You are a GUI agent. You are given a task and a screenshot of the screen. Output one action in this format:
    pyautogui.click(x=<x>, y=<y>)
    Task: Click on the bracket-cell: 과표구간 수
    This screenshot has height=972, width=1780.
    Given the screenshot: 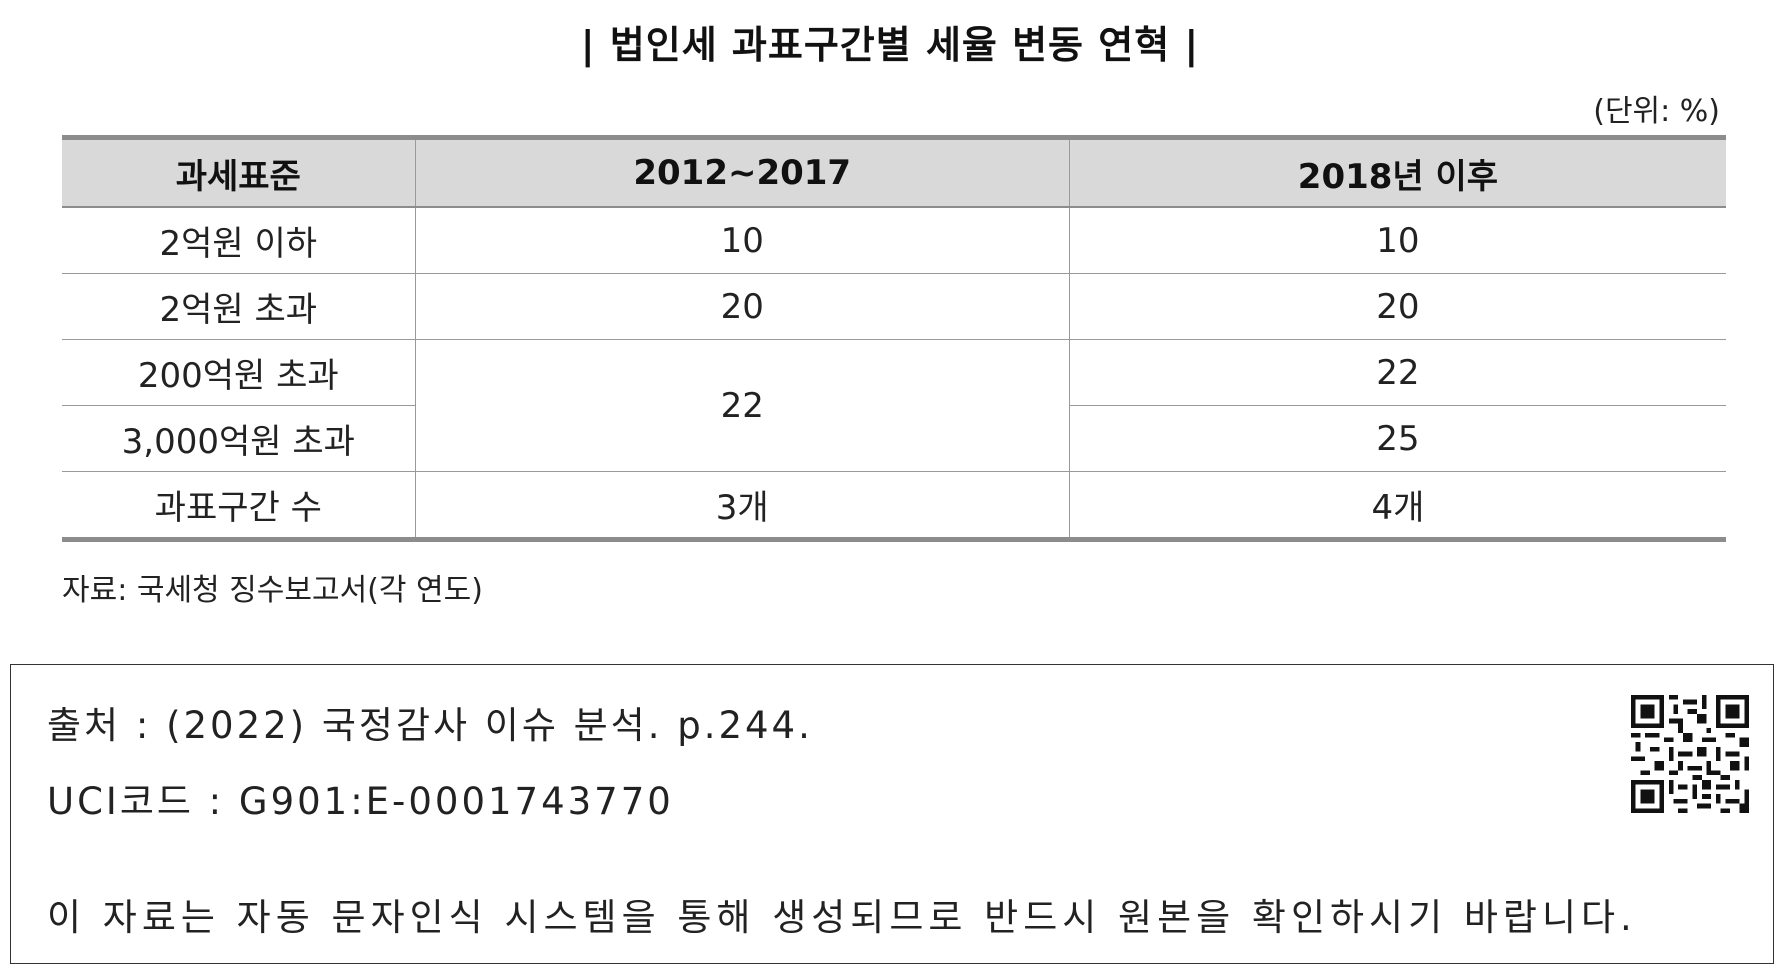 What is the action you would take?
    pyautogui.click(x=239, y=506)
    